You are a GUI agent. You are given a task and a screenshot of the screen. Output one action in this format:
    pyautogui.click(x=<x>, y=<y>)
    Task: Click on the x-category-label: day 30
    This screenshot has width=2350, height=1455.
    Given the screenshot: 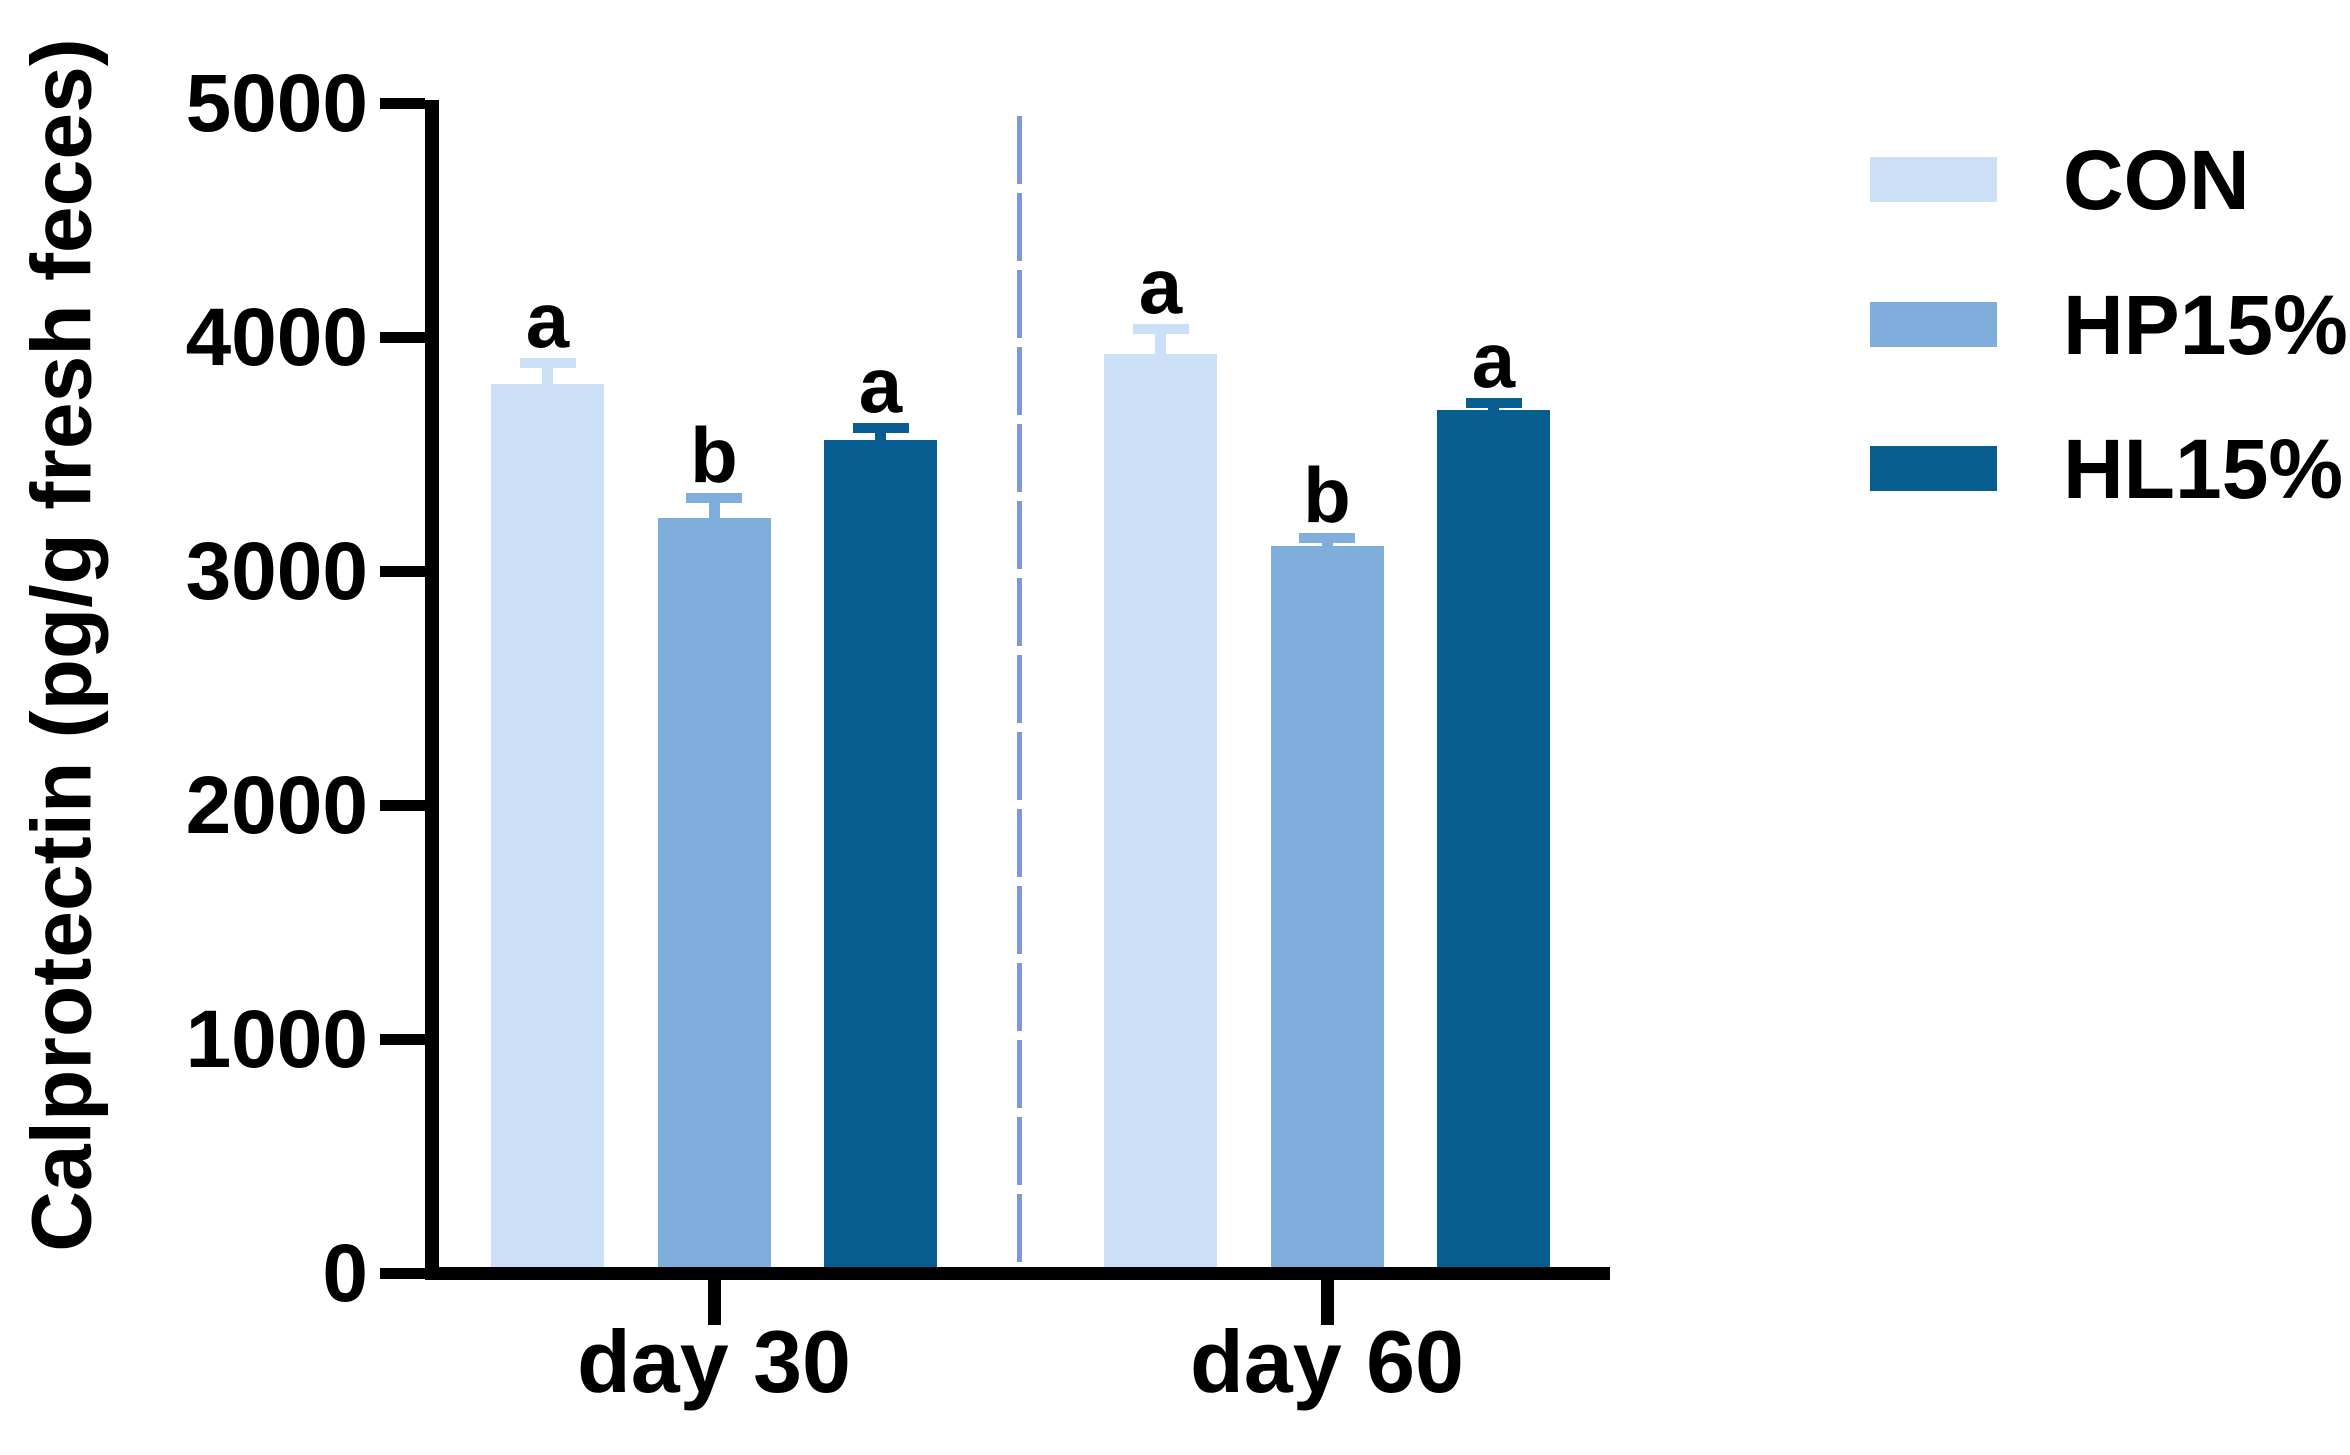 What is the action you would take?
    pyautogui.click(x=714, y=1361)
    